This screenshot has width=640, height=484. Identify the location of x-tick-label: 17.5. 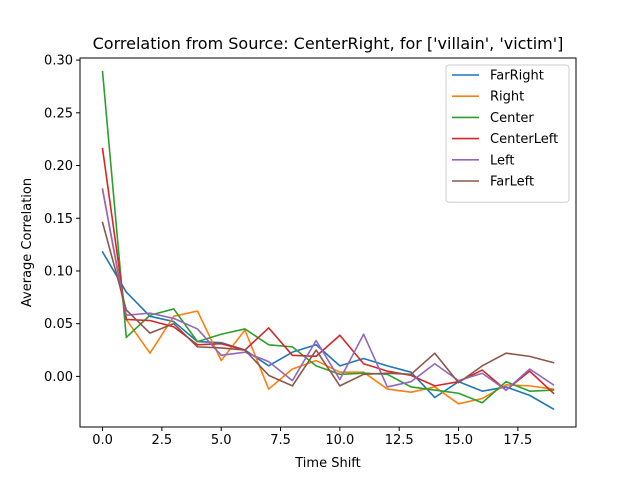
(517, 440).